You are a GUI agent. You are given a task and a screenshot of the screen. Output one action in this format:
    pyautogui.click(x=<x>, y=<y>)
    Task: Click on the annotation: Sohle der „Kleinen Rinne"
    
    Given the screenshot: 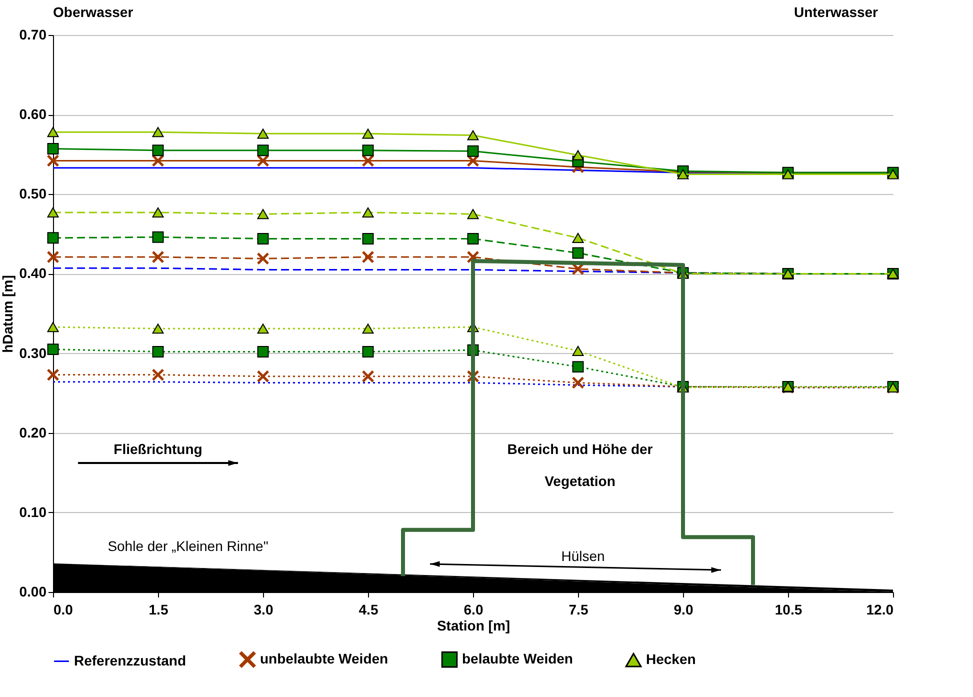 What is the action you would take?
    pyautogui.click(x=188, y=546)
    